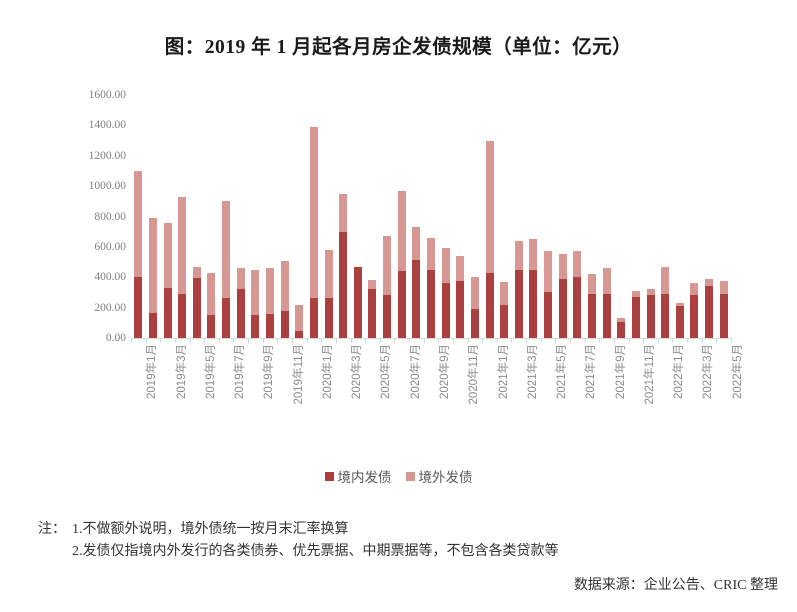 This screenshot has height=612, width=797. What do you see at coordinates (439, 476) in the screenshot?
I see `legend-item: 境外发债` at bounding box center [439, 476].